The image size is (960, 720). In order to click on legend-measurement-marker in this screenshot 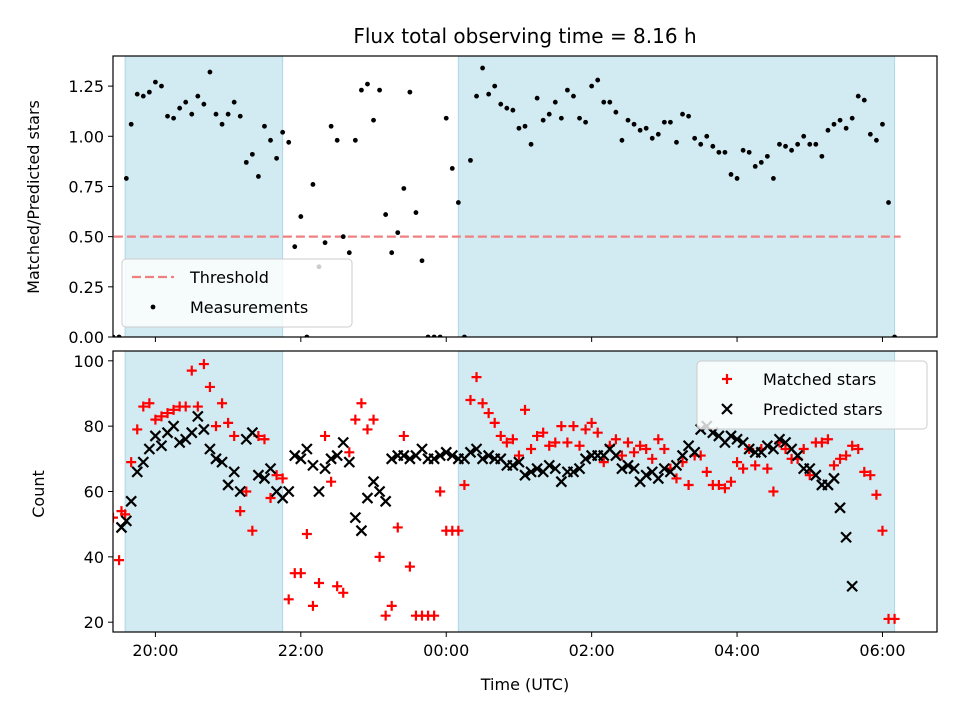, I will do `click(153, 307)`.